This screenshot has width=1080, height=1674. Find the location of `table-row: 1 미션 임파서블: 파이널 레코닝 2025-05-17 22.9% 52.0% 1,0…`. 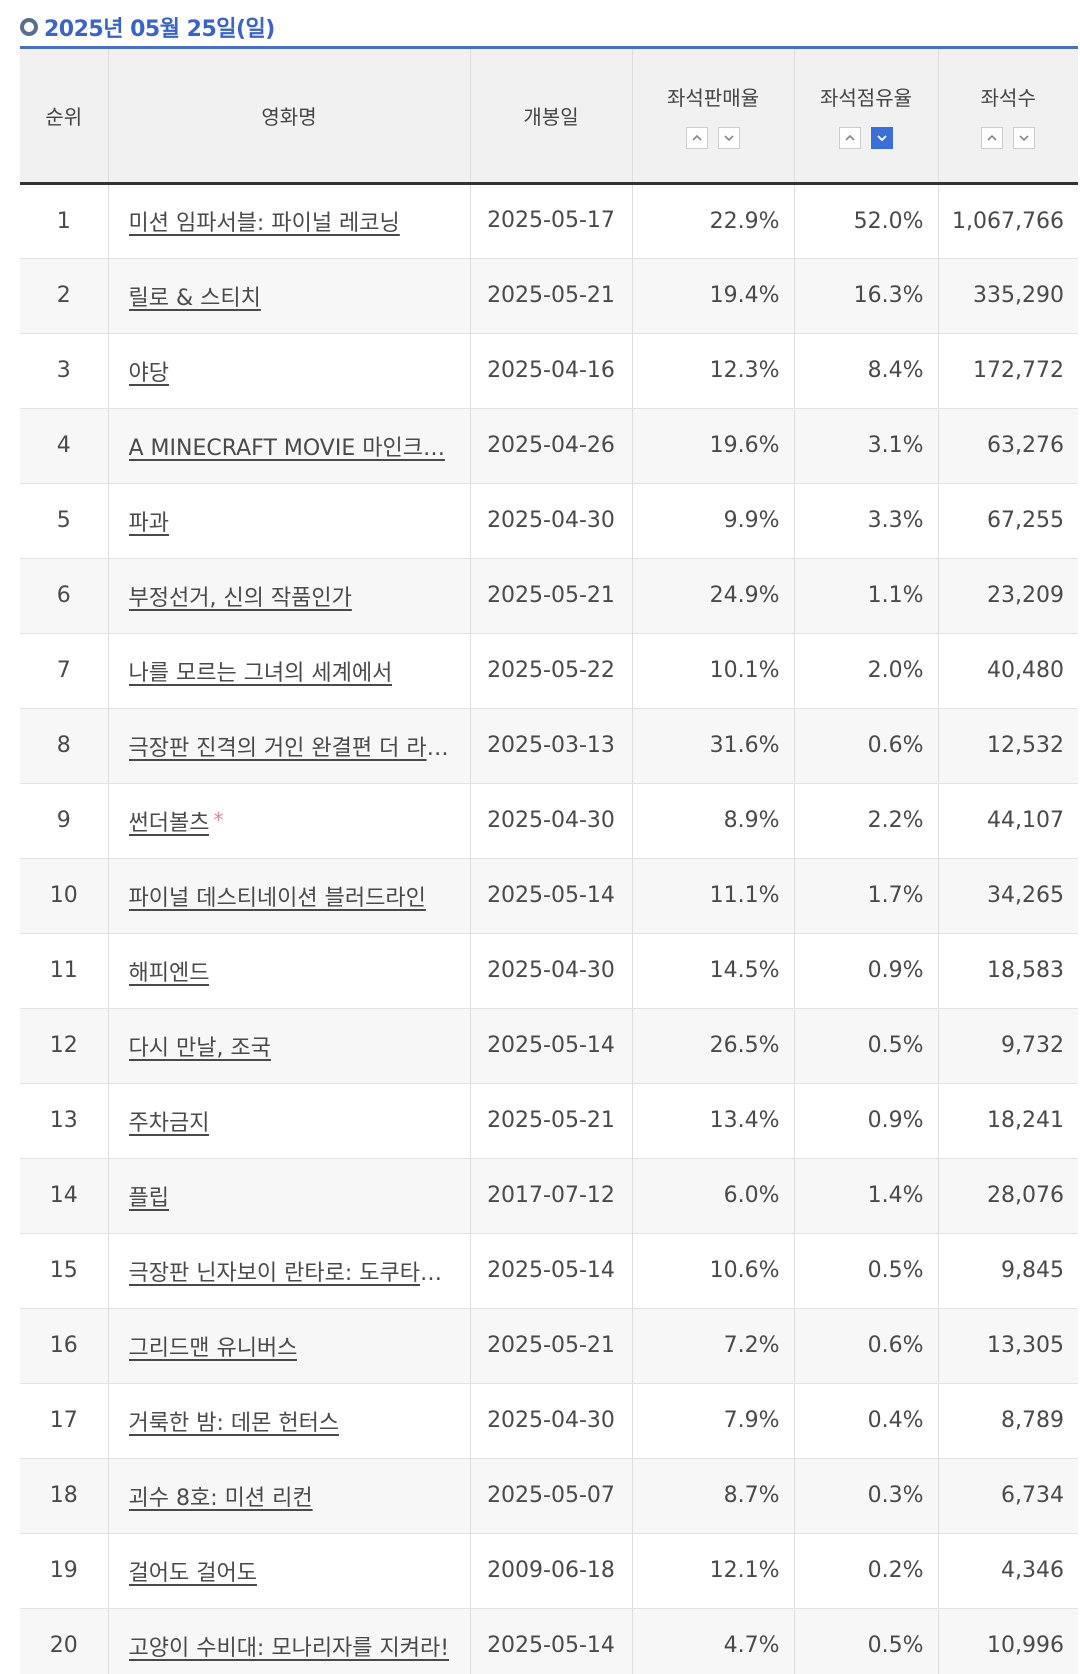

table-row: 1 미션 임파서블: 파이널 레코닝 2025-05-17 22.9% 52.0% 1,0… is located at coordinates (549, 221).